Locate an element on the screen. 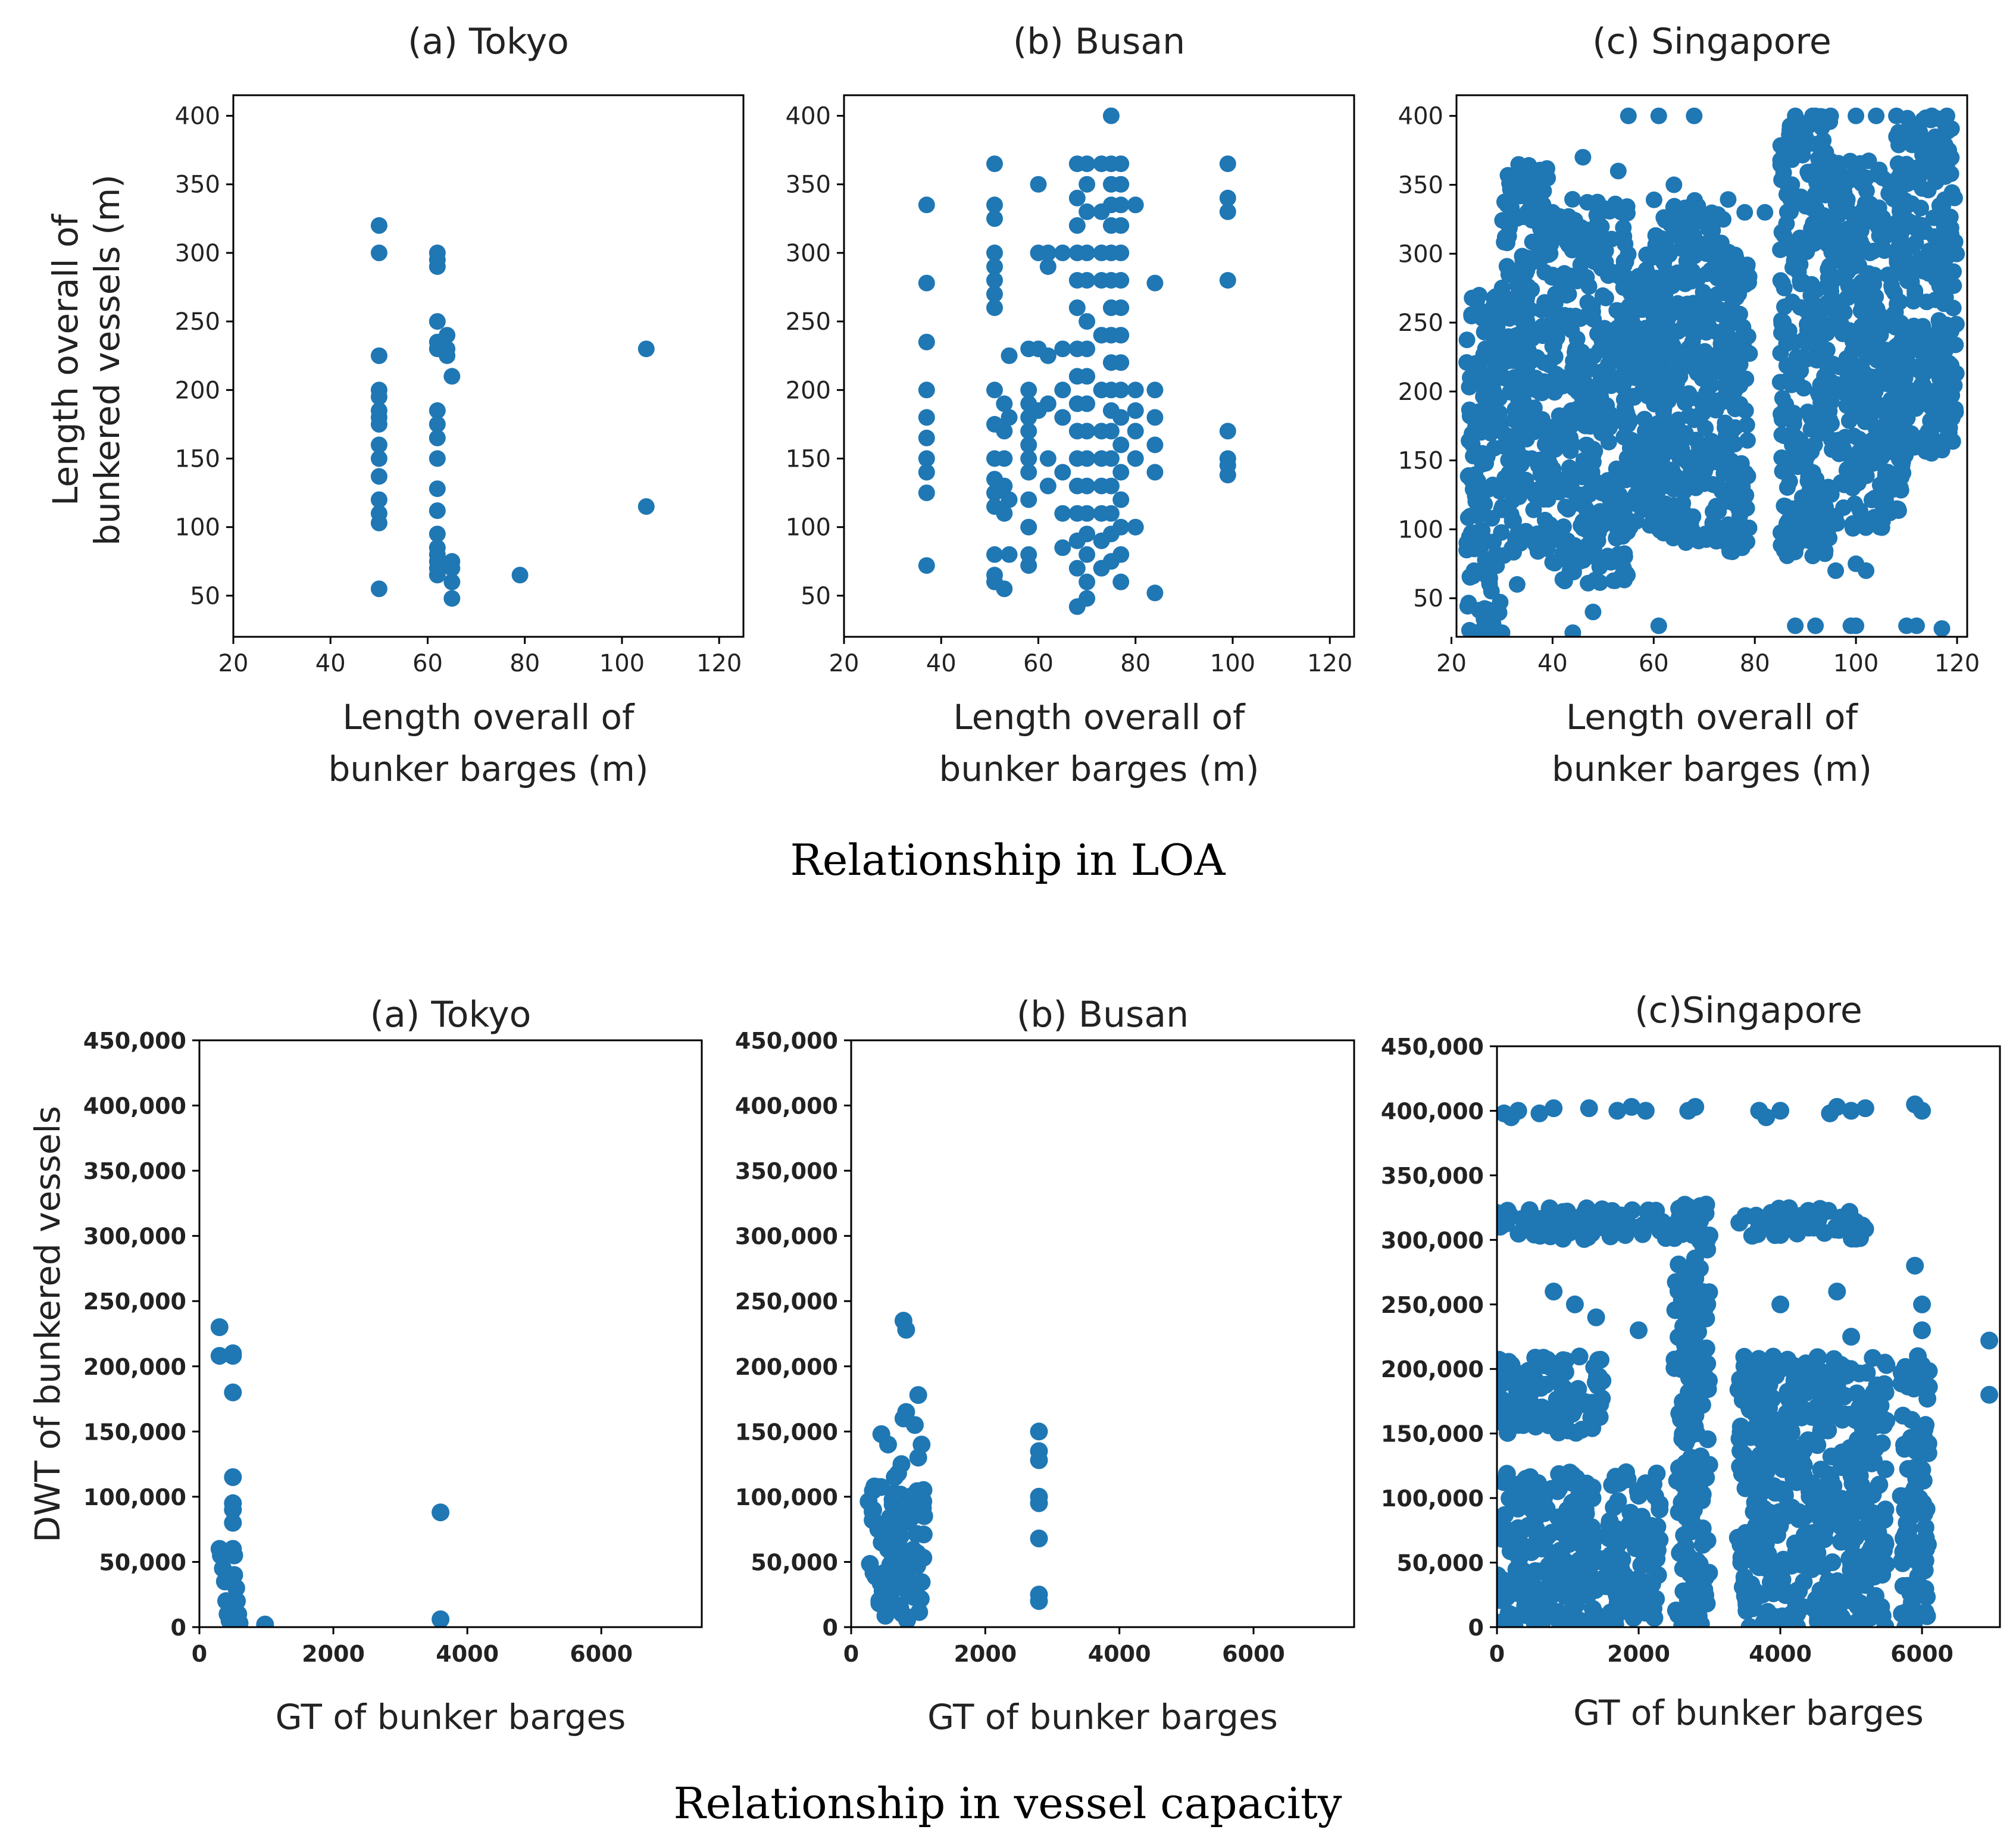 The height and width of the screenshot is (1839, 2016). x-tick-label: 20 is located at coordinates (1451, 663).